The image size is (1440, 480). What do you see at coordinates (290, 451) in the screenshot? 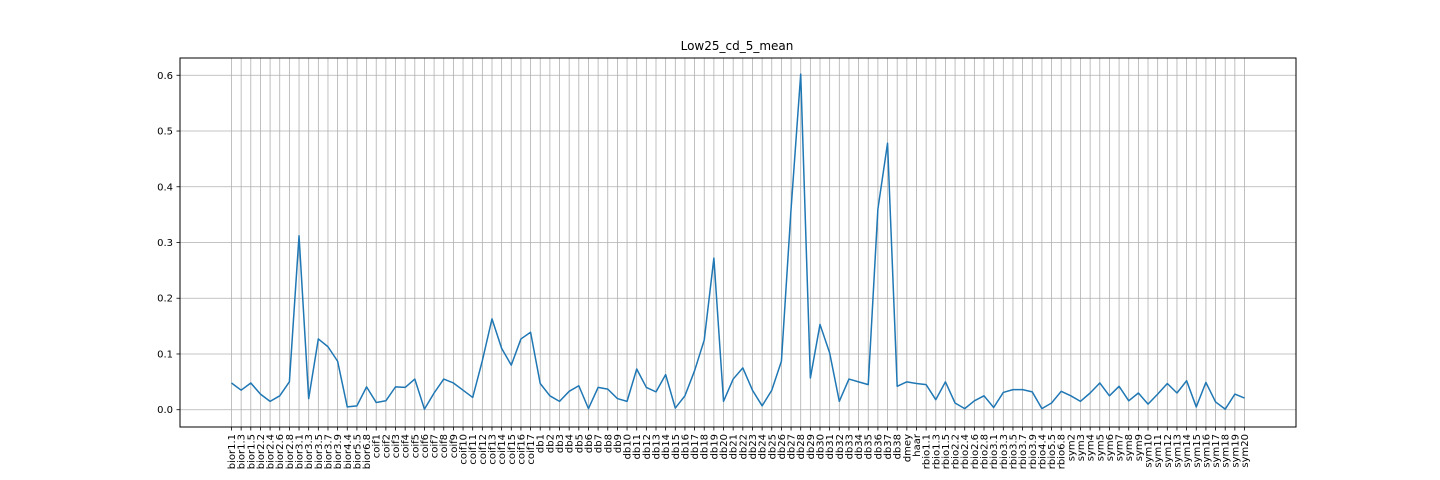
I see `x-tick-label: bior2.8` at bounding box center [290, 451].